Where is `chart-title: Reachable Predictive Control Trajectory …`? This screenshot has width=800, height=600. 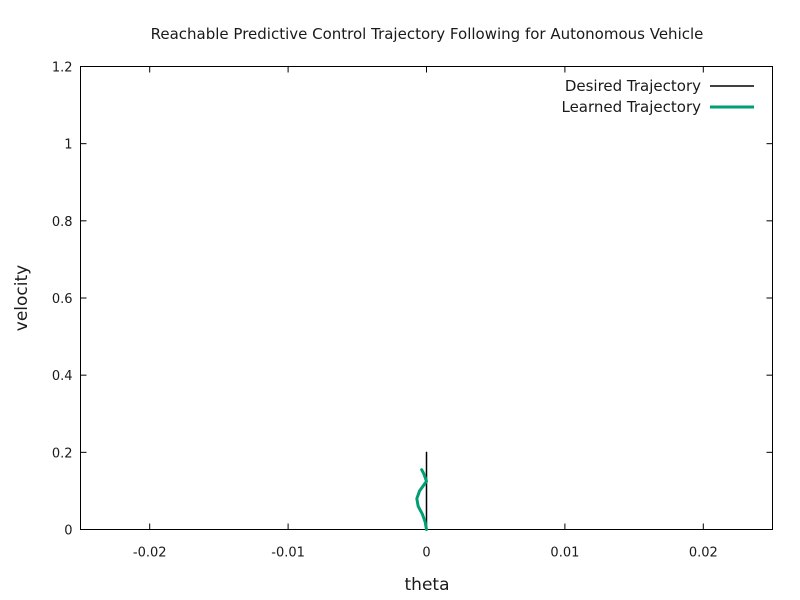 chart-title: Reachable Predictive Control Trajectory … is located at coordinates (427, 34).